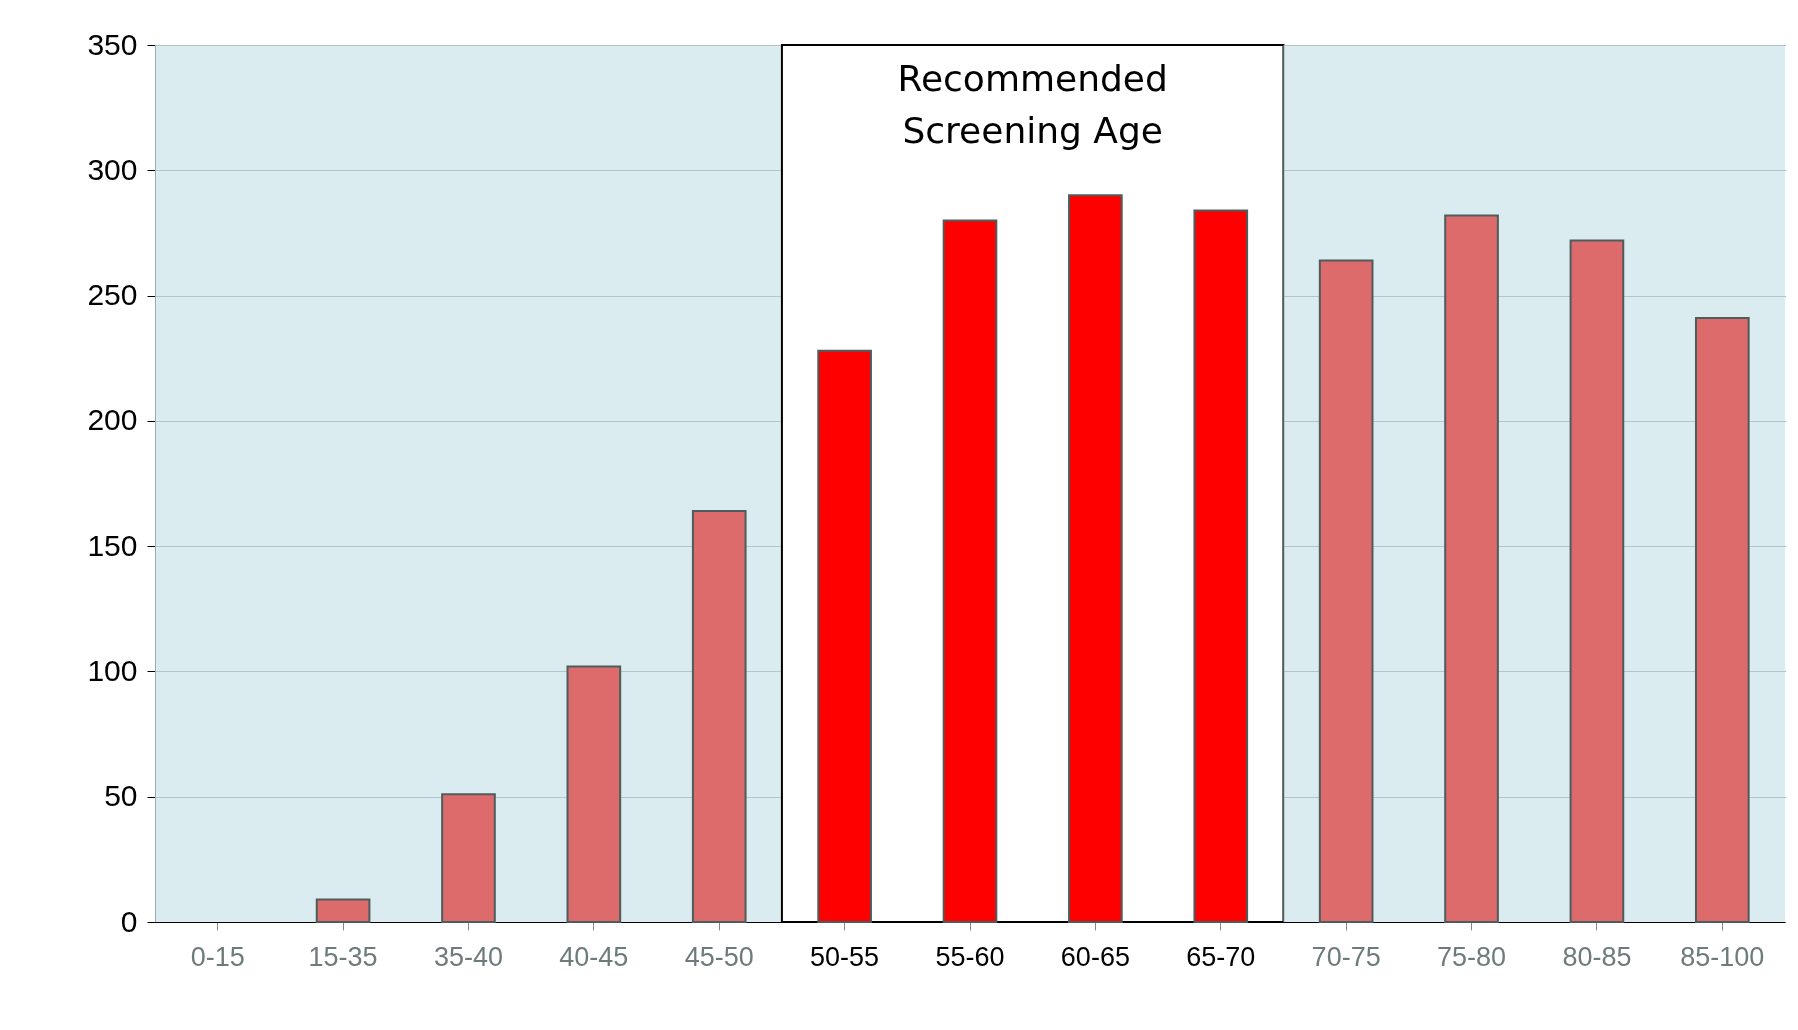 Image resolution: width=1798 pixels, height=1030 pixels. I want to click on band-label: Recommended Screening Age, so click(1032, 104).